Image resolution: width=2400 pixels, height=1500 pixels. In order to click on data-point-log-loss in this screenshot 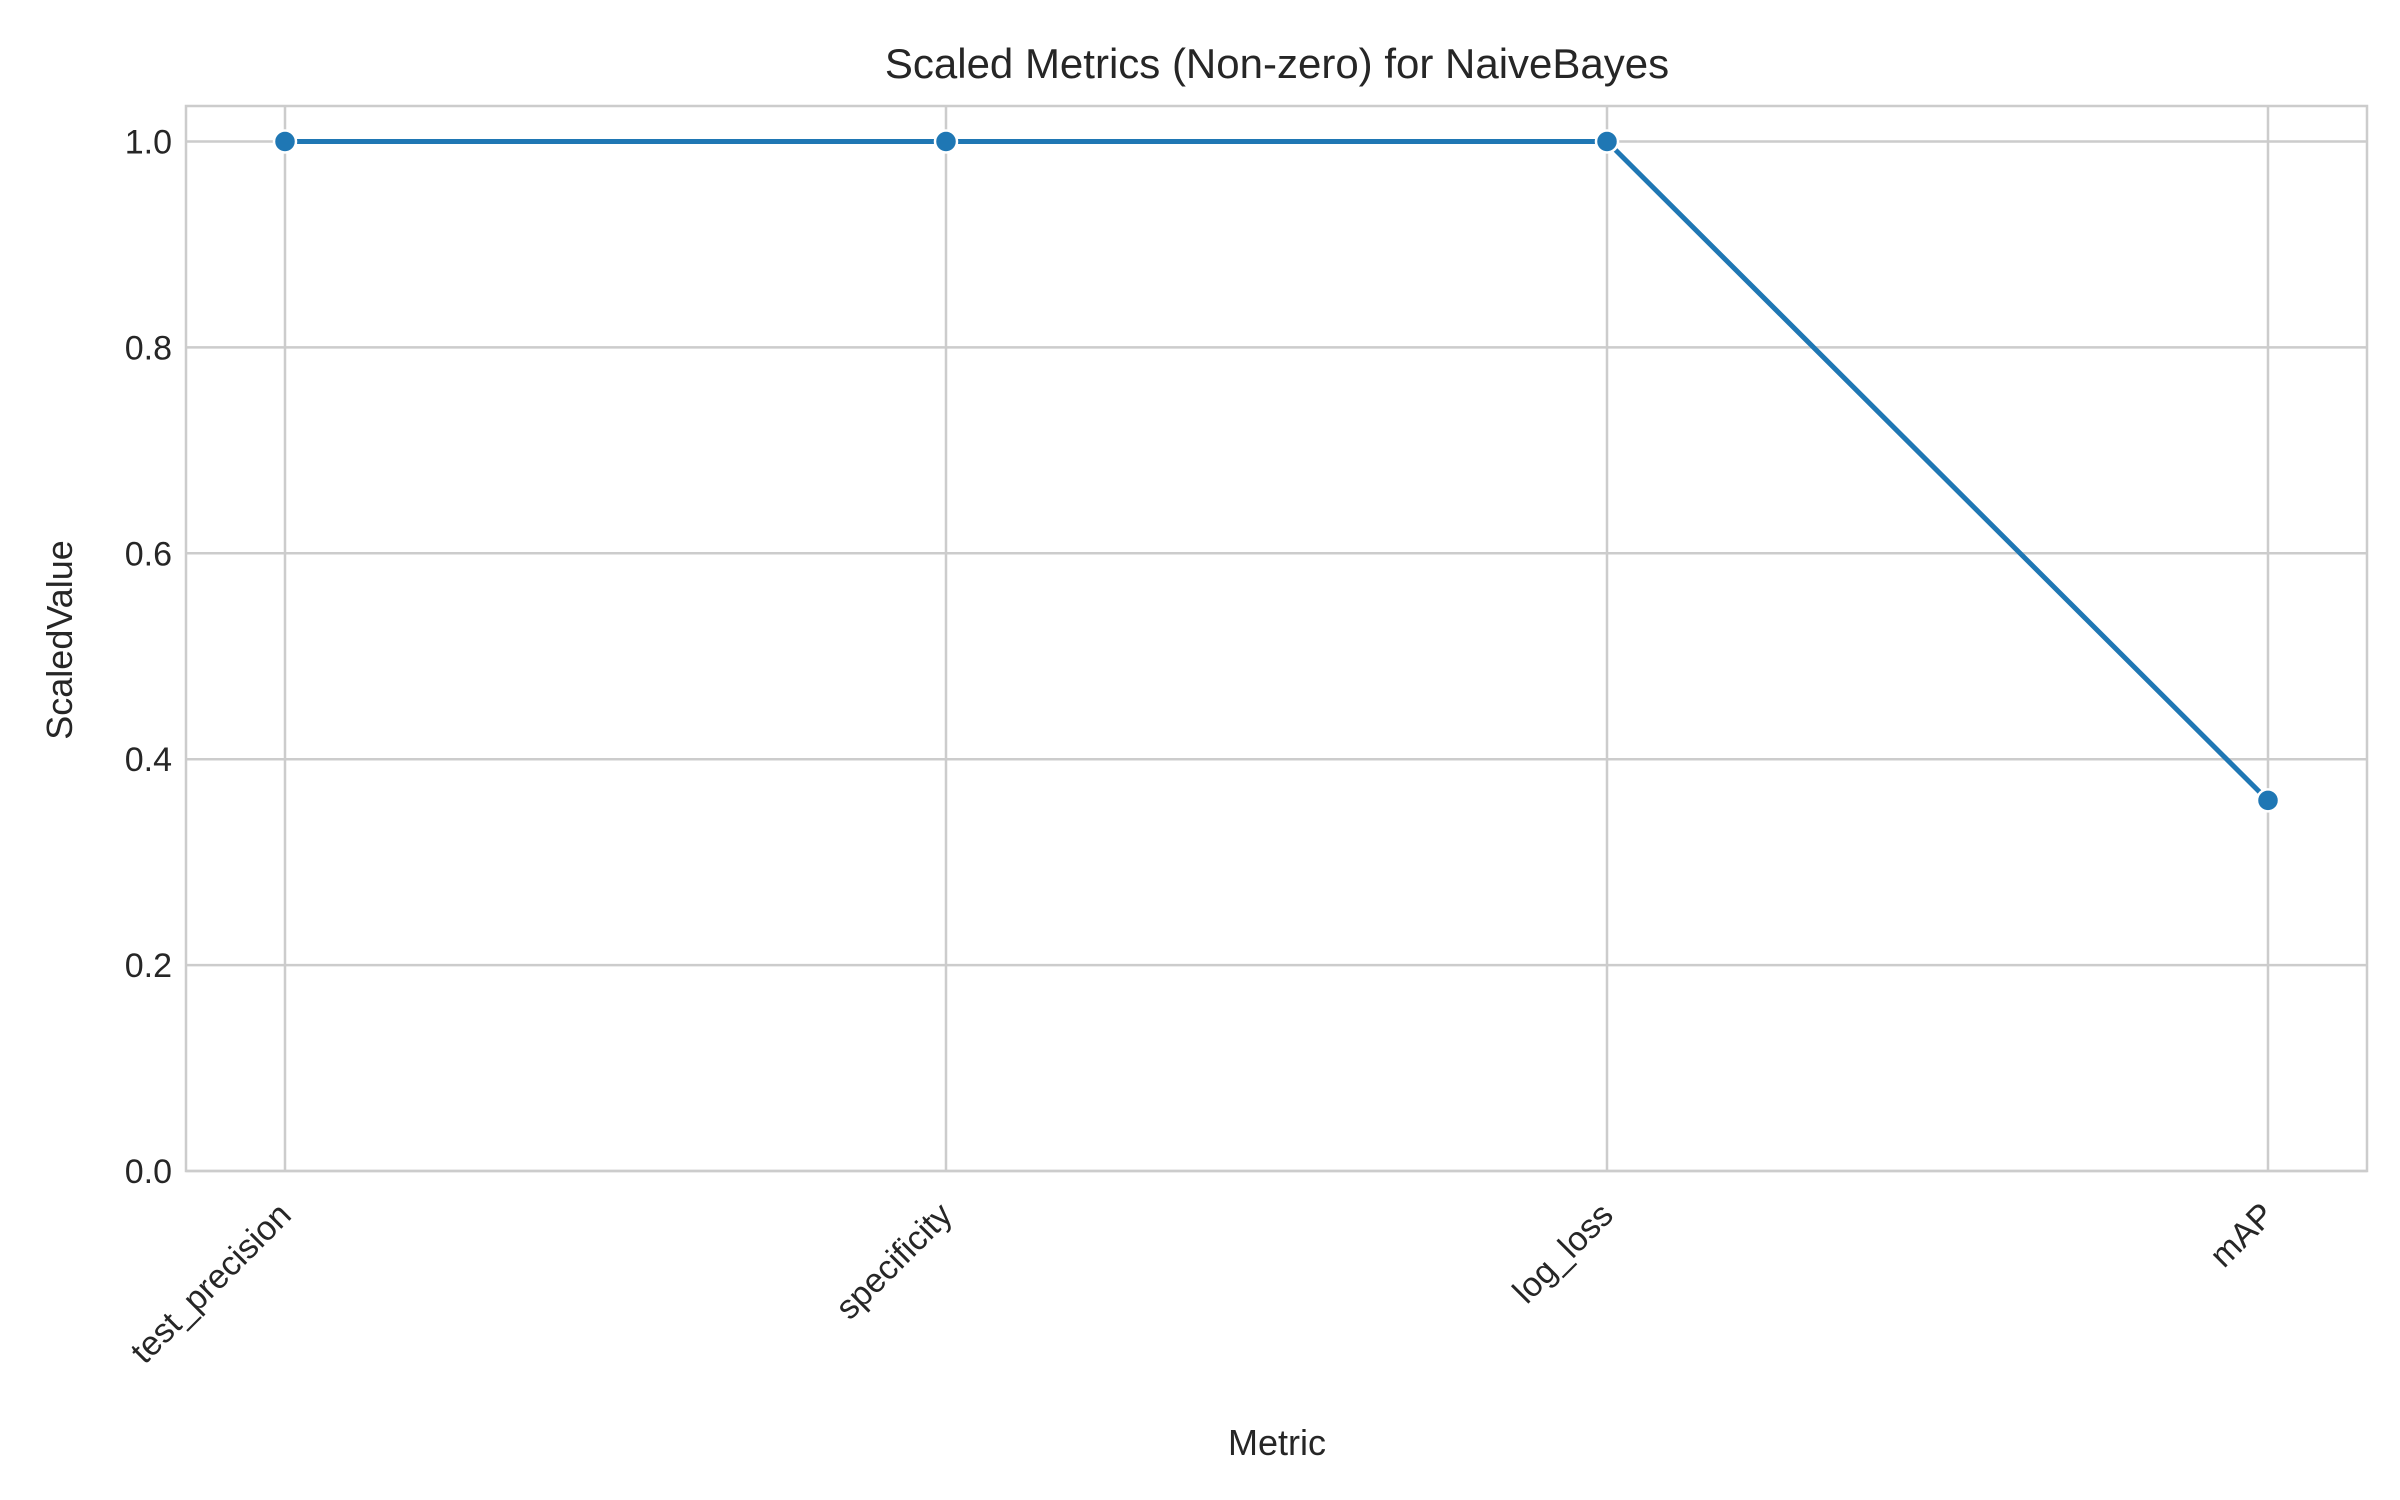, I will do `click(1607, 141)`.